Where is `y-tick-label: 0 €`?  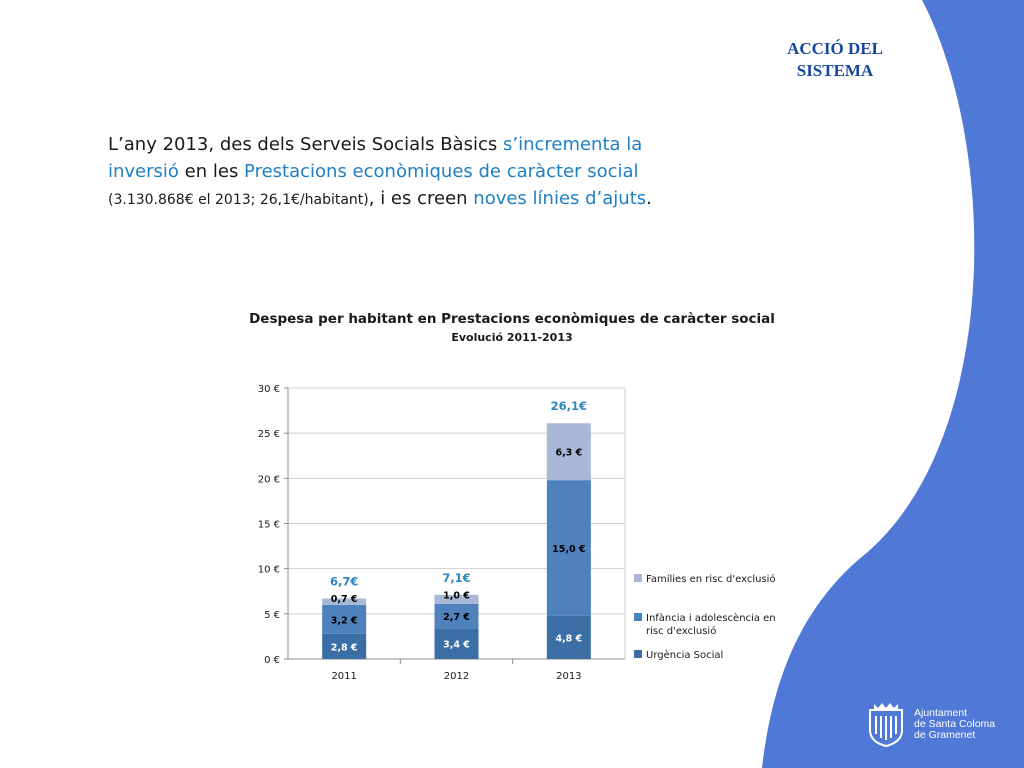
y-tick-label: 0 € is located at coordinates (272, 660).